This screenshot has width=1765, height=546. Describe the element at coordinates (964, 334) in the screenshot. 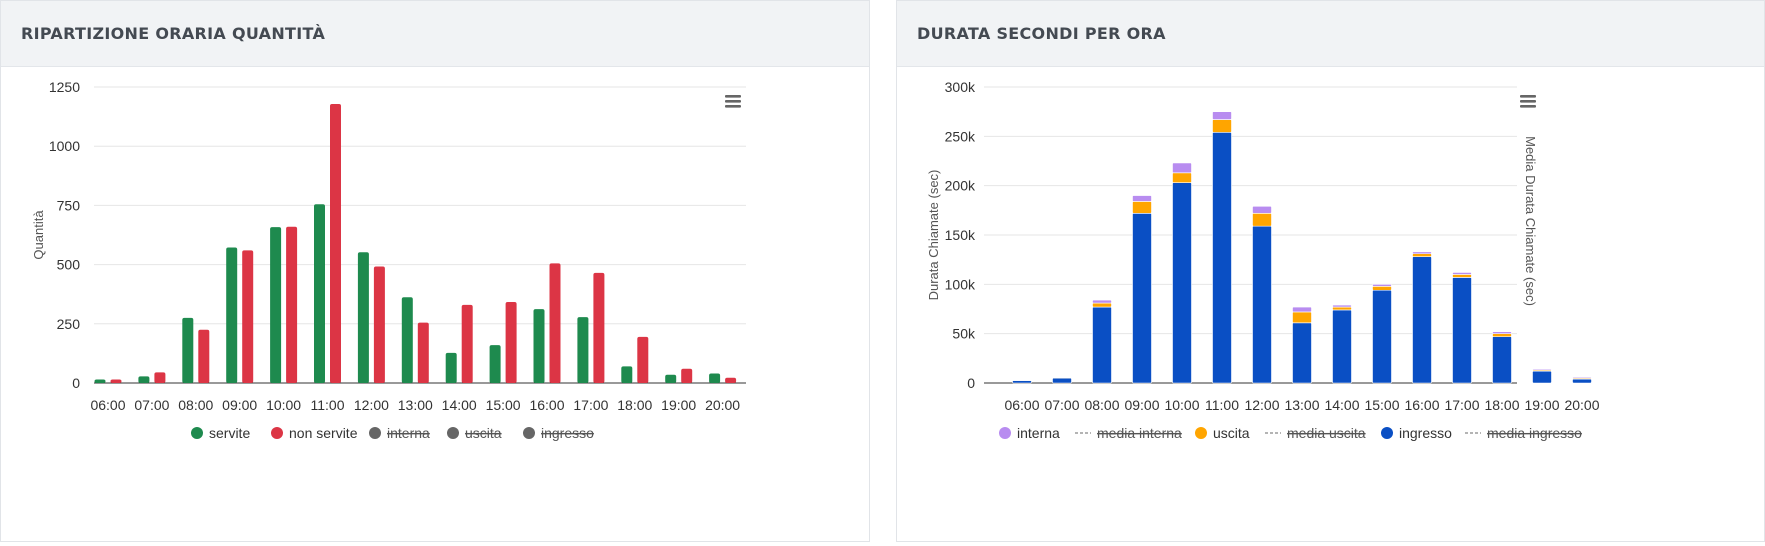

I see `y-tick-label: 50k` at that location.